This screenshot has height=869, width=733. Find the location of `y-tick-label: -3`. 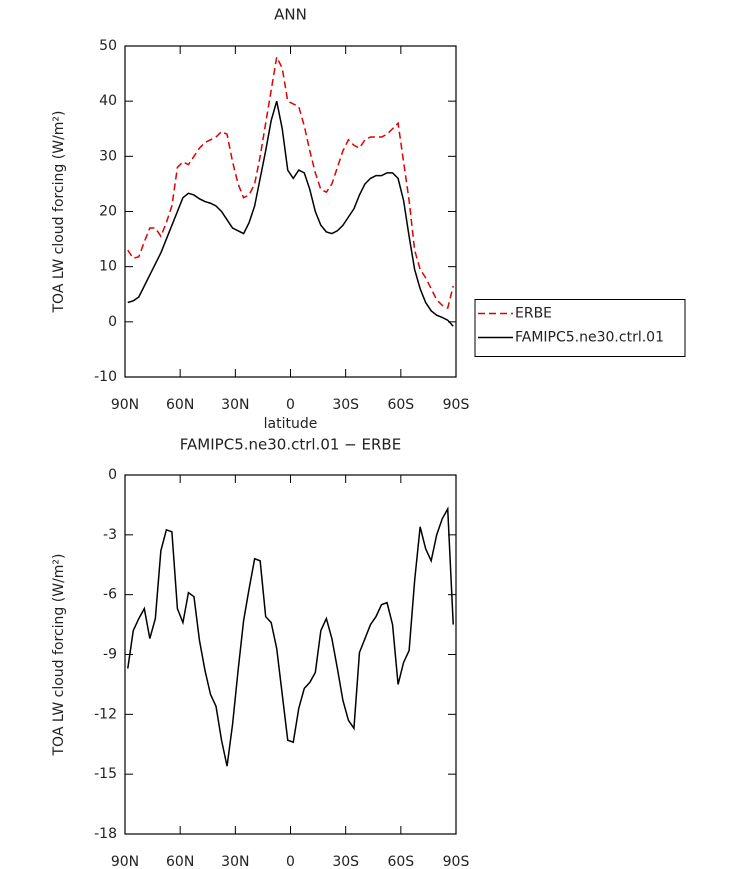

y-tick-label: -3 is located at coordinates (110, 535).